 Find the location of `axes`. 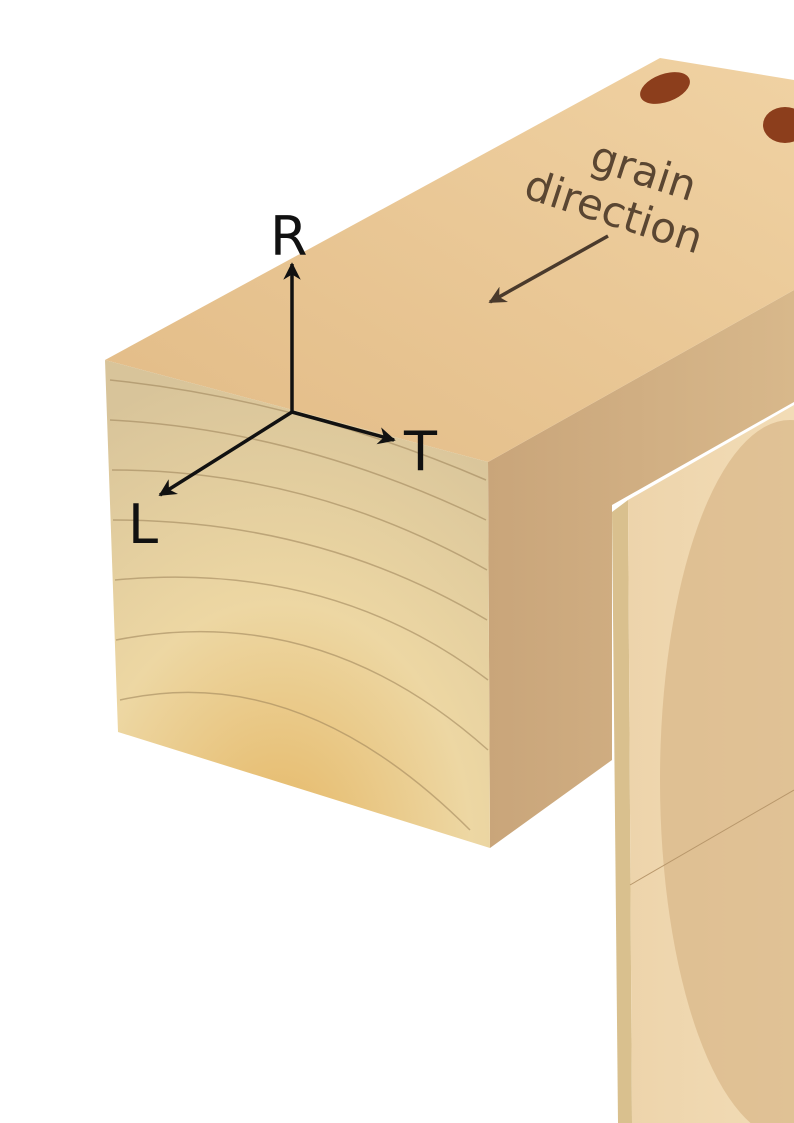

axes is located at coordinates (277, 379).